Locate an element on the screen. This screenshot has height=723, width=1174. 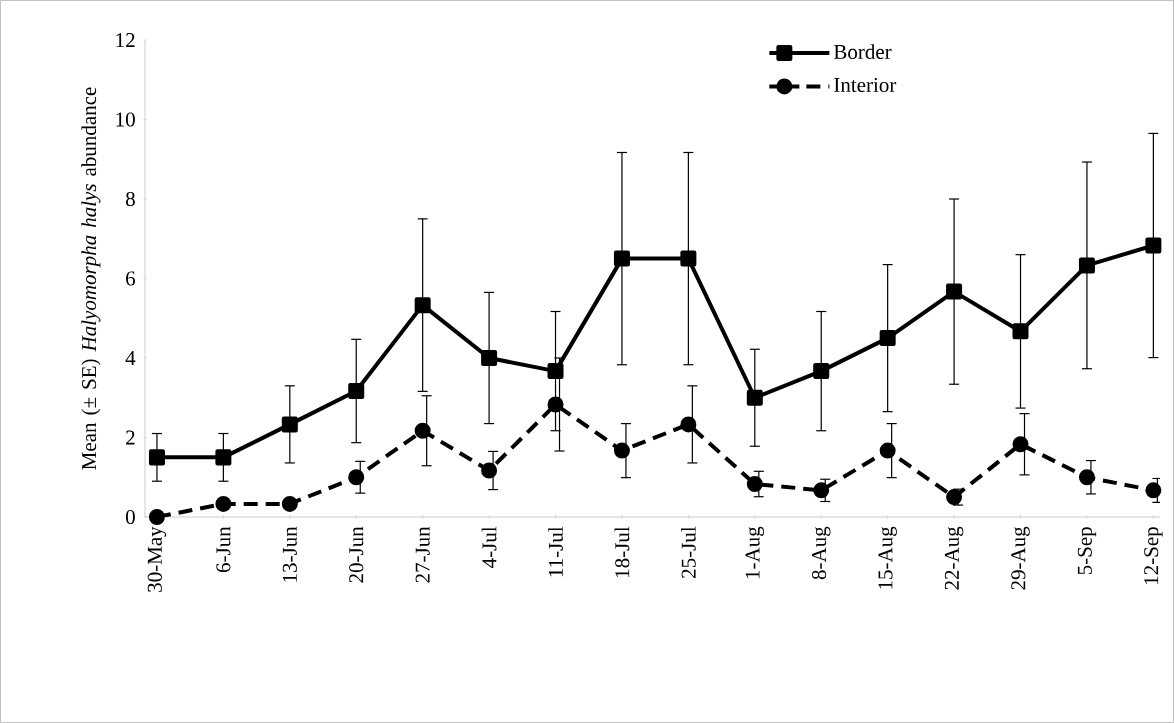
y-tick-label: 10 is located at coordinates (125, 119).